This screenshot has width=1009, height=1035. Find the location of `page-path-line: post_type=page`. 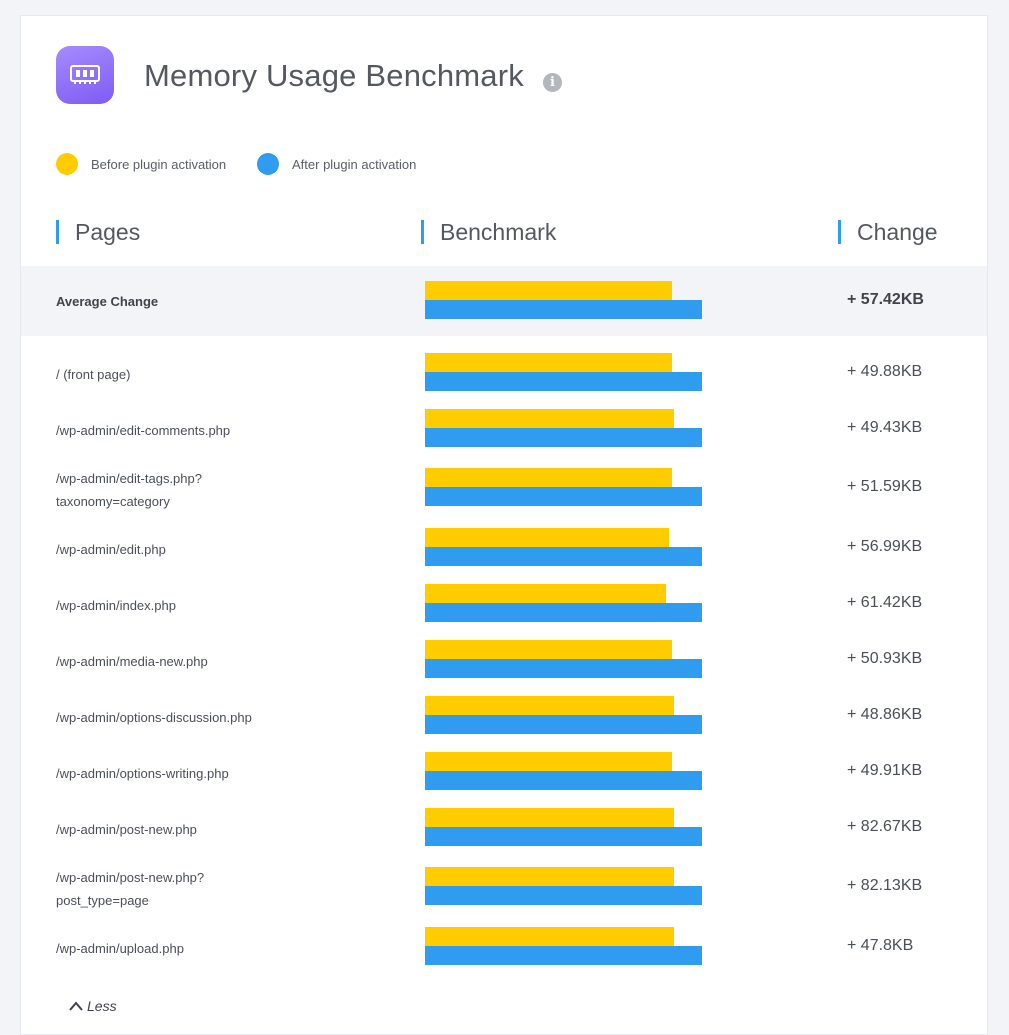

page-path-line: post_type=page is located at coordinates (102, 900).